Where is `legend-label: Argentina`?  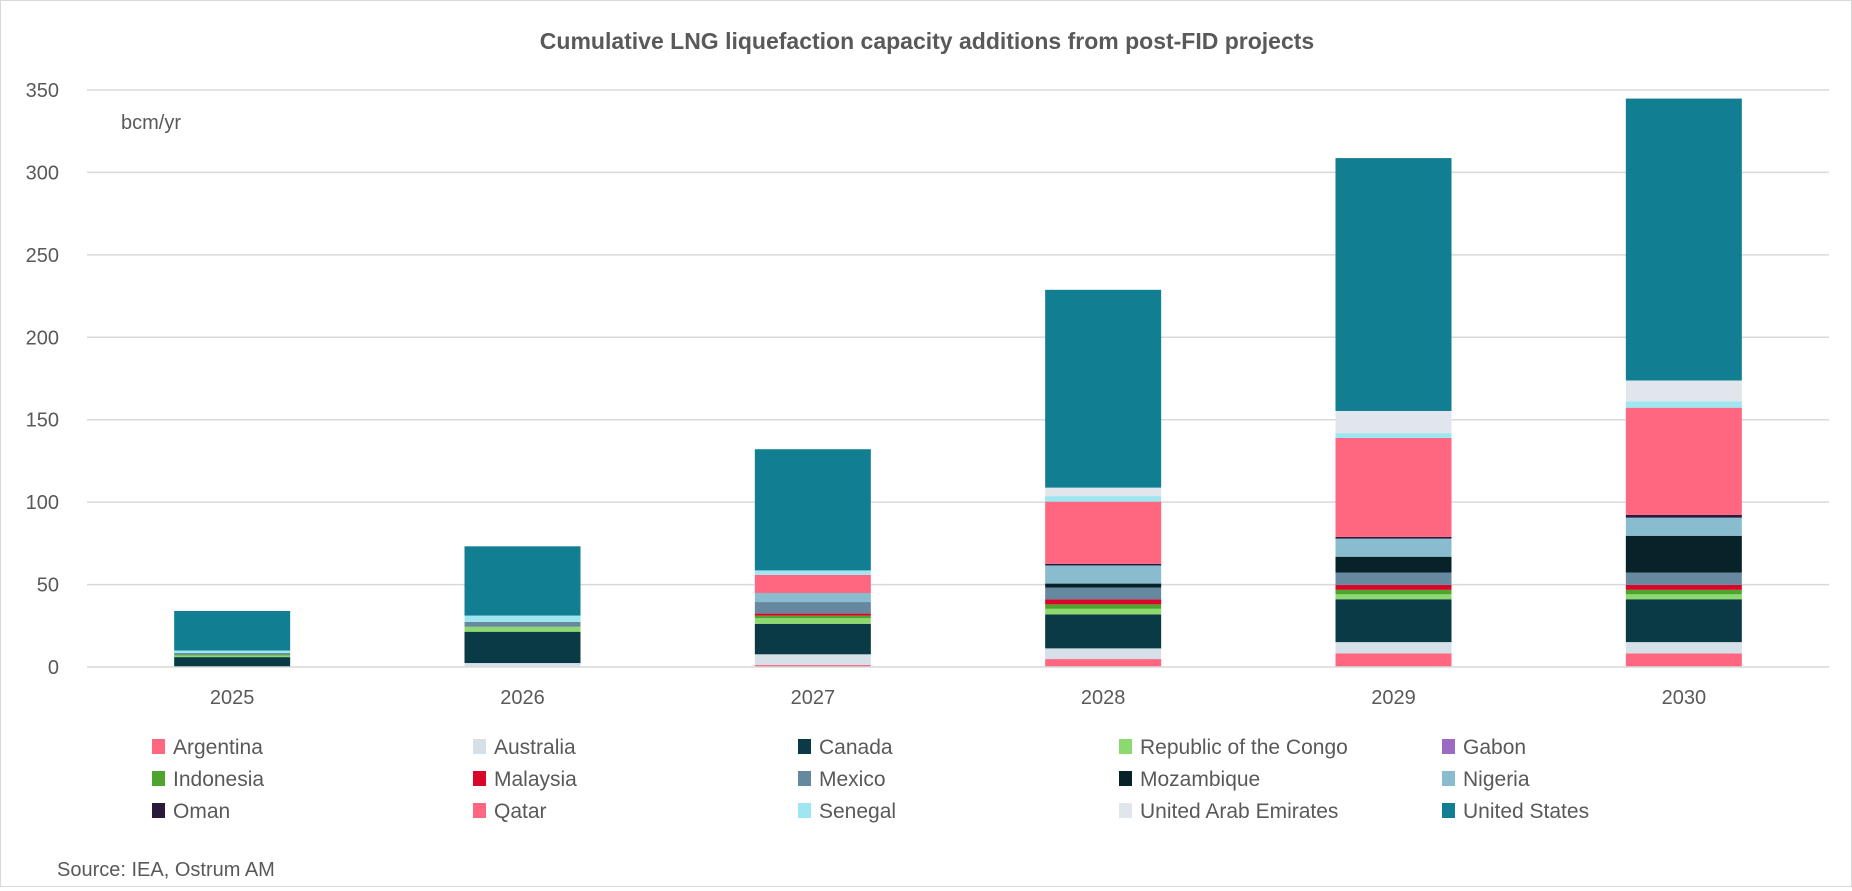 legend-label: Argentina is located at coordinates (218, 747).